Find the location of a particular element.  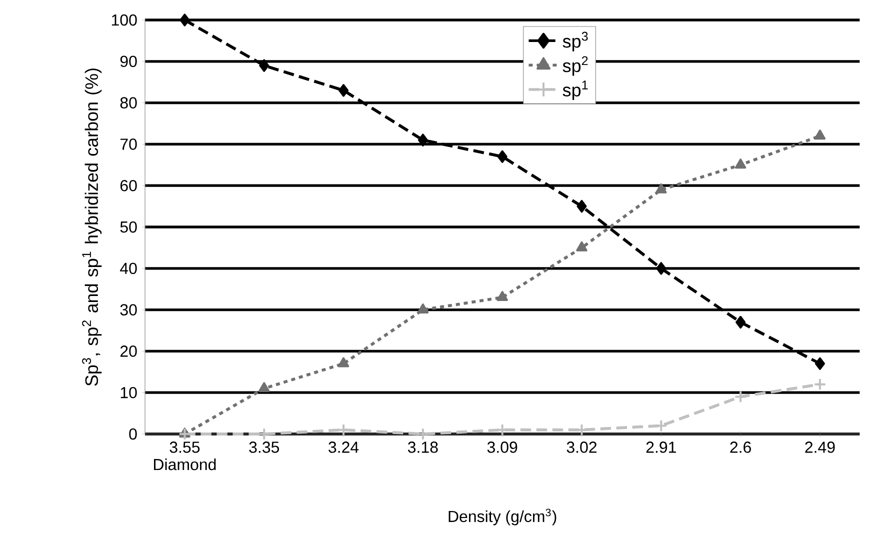

legend-label: sp$^{1}$ is located at coordinates (575, 90).